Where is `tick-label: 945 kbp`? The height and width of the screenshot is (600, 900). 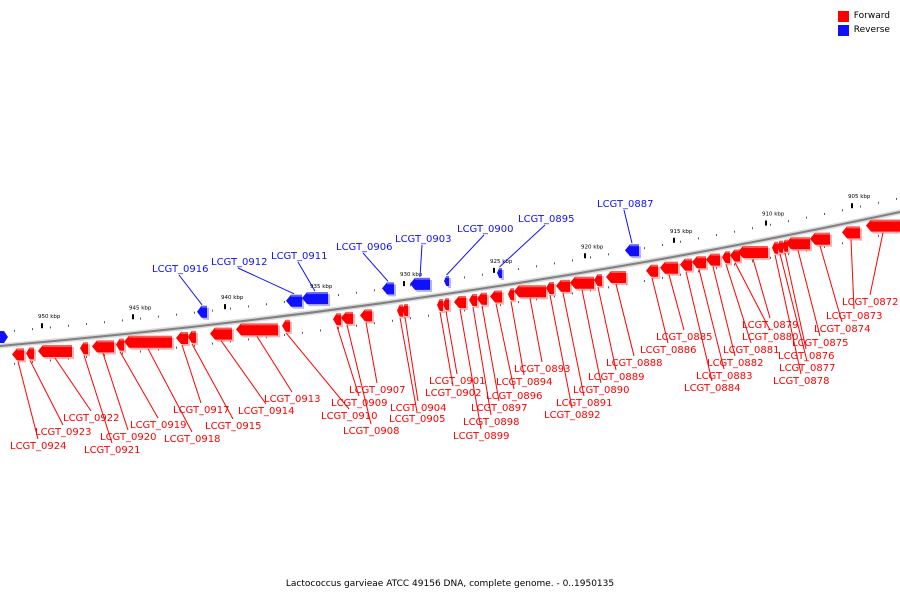 tick-label: 945 kbp is located at coordinates (140, 308).